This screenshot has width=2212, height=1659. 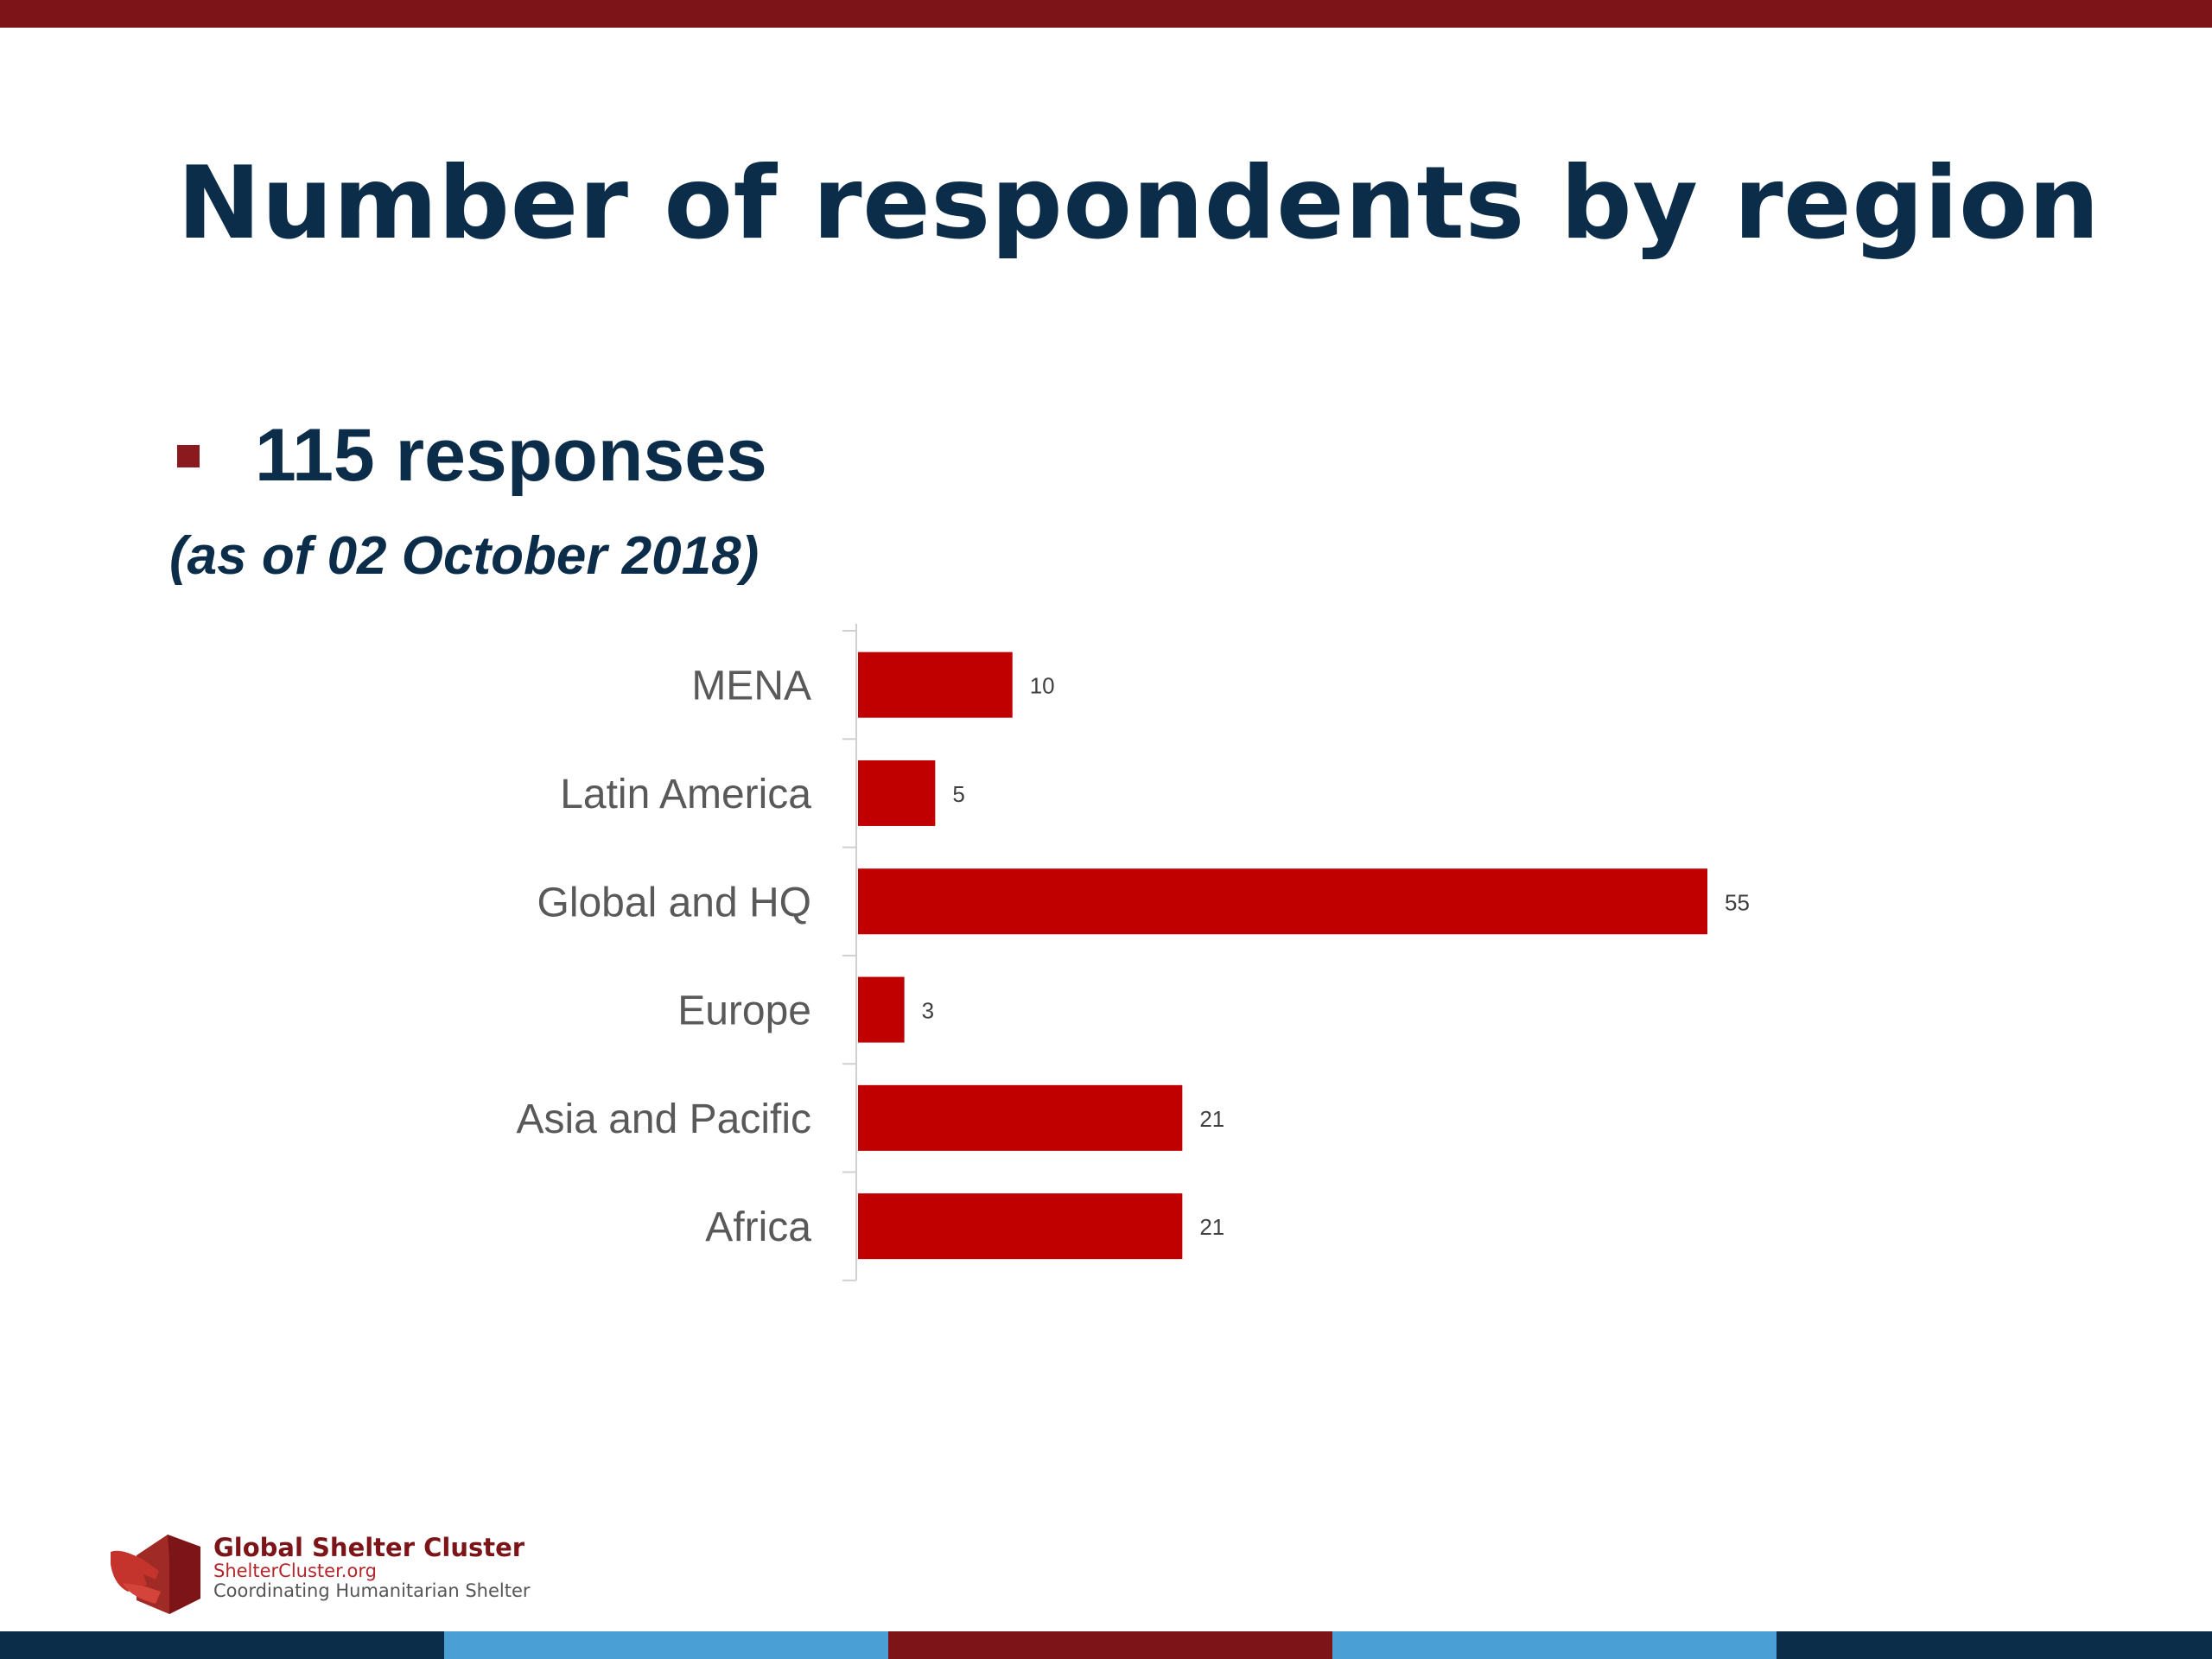 I want to click on category-label: Europe, so click(x=744, y=1011).